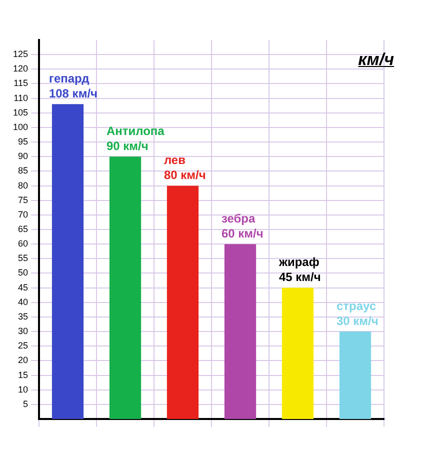 The height and width of the screenshot is (457, 424). Describe the element at coordinates (376, 60) in the screenshot. I see `y-axis-title: км/ч` at that location.